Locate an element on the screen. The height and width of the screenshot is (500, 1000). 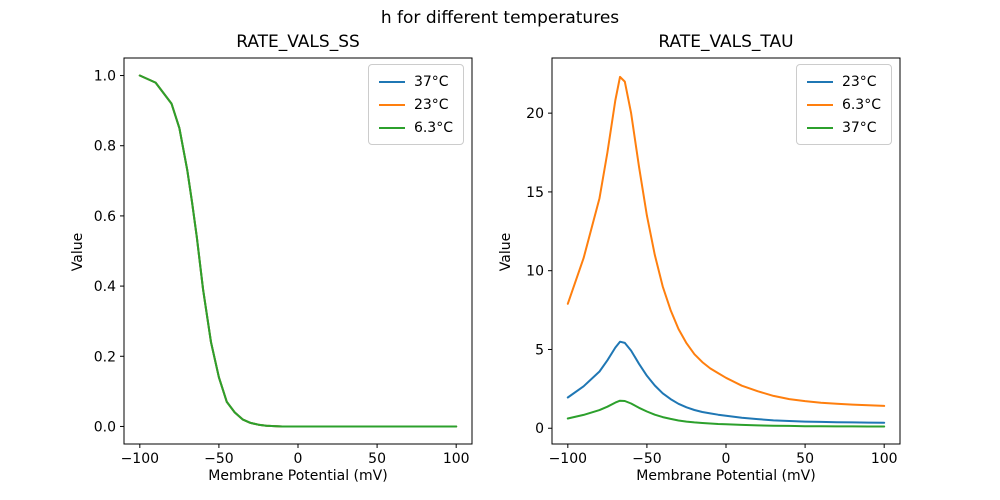
y-tick-label: 0.4 is located at coordinates (105, 287).